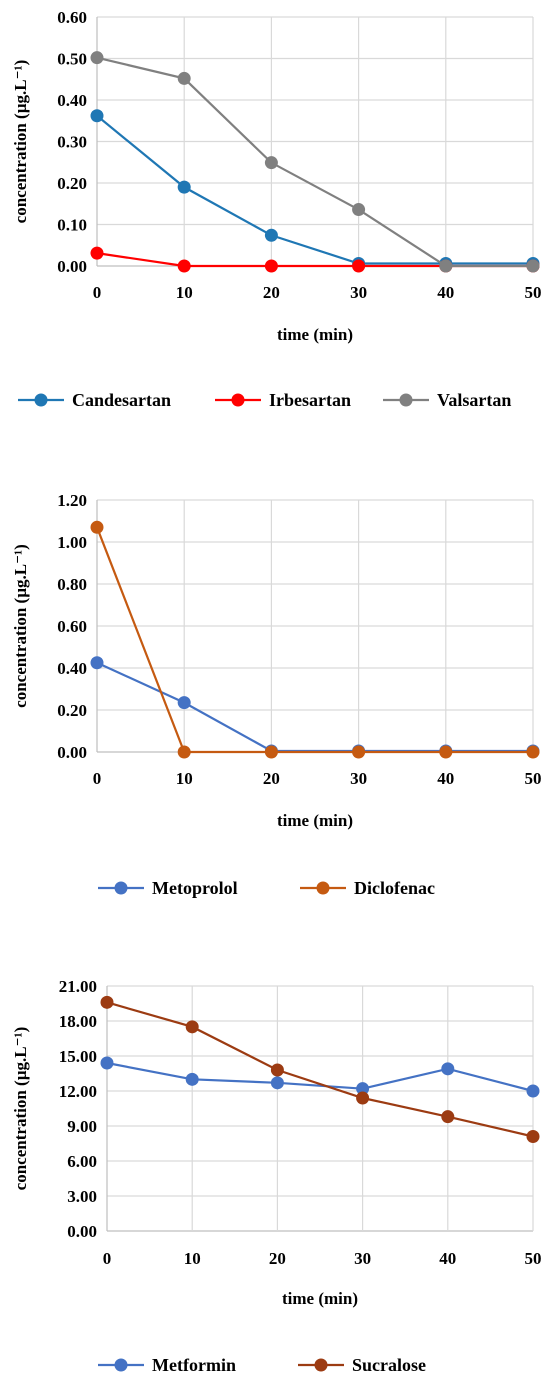 The height and width of the screenshot is (1387, 550). I want to click on y-tick-label: 6.00, so click(82, 1161).